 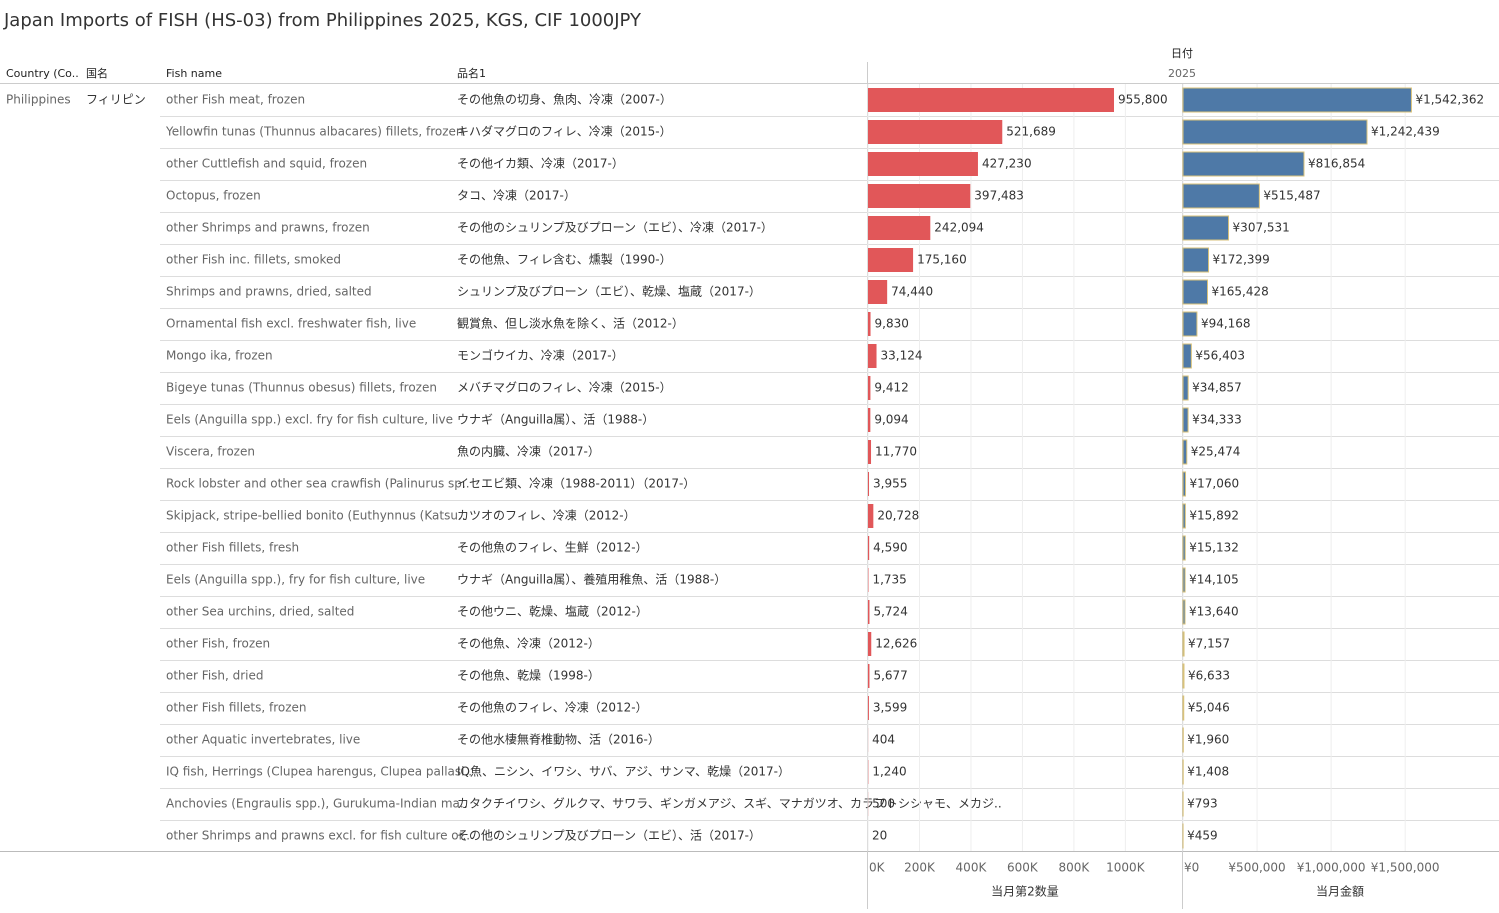 I want to click on x-tick-label: ¥0, so click(x=1191, y=868).